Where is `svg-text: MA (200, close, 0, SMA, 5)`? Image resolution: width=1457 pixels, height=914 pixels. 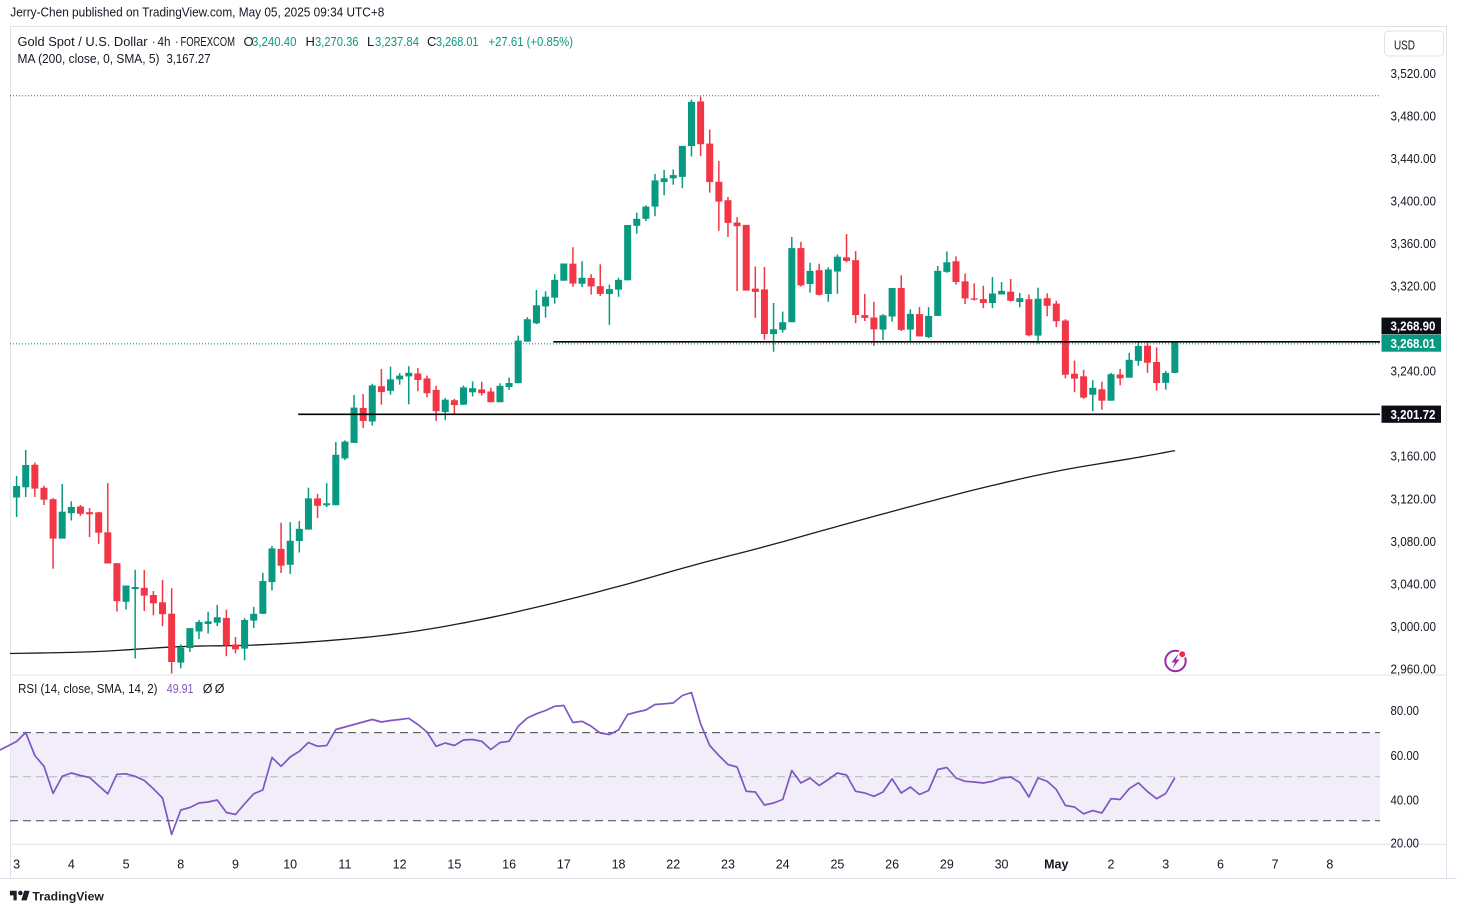
svg-text: MA (200, close, 0, SMA, 5) is located at coordinates (89, 58).